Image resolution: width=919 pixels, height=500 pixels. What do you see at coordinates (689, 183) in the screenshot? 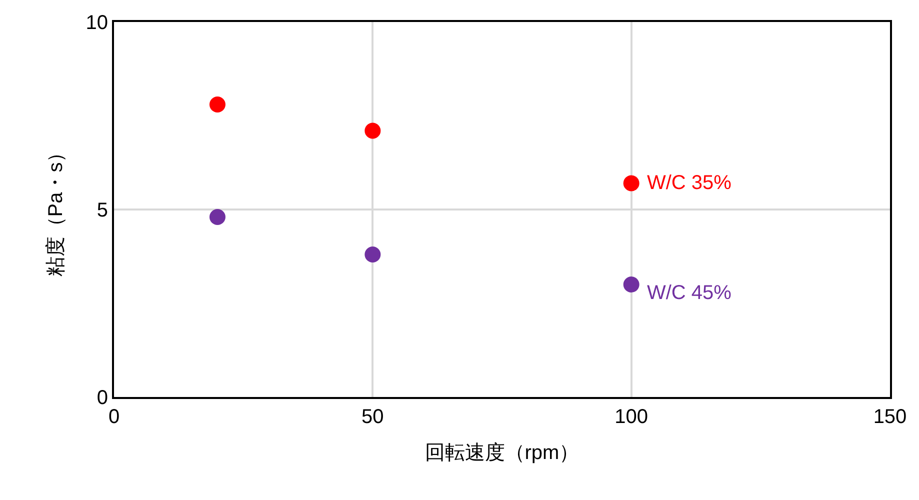
I see `series-label: W/C 35%` at bounding box center [689, 183].